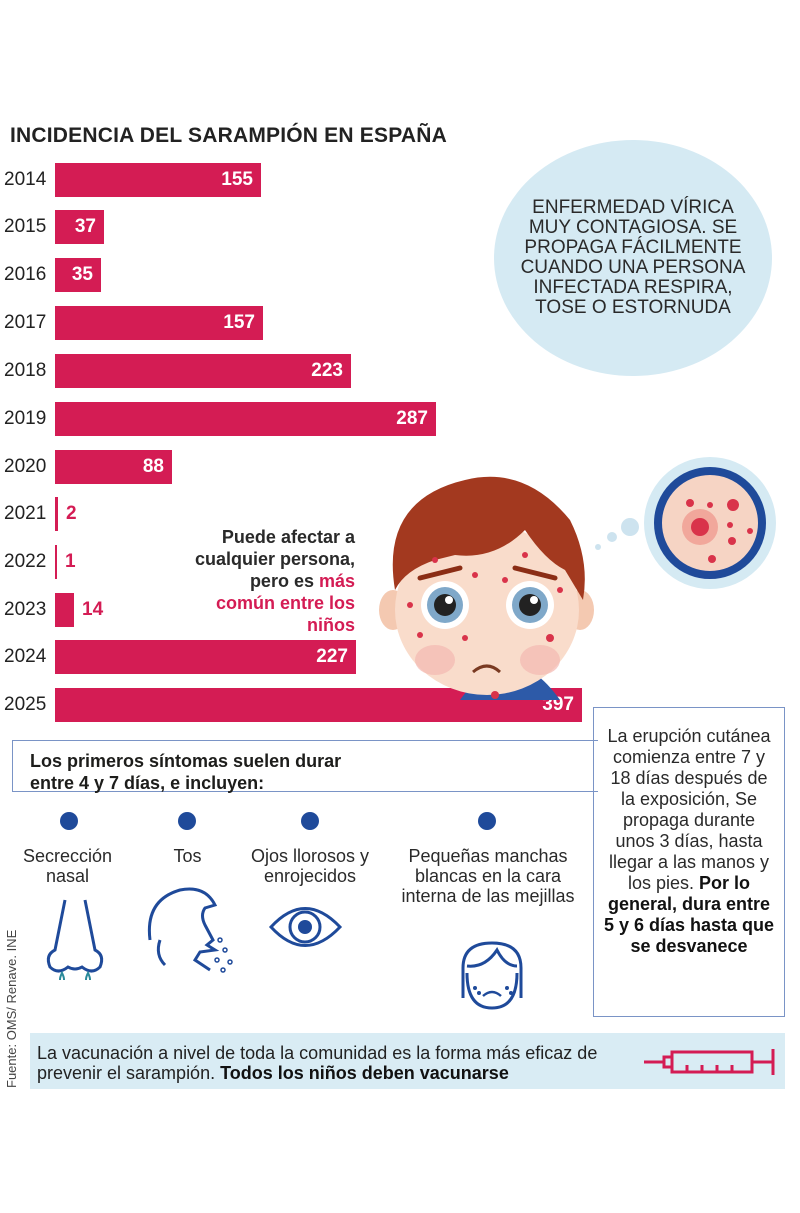 The width and height of the screenshot is (800, 1213). Describe the element at coordinates (56, 514) in the screenshot. I see `bar-2021` at that location.